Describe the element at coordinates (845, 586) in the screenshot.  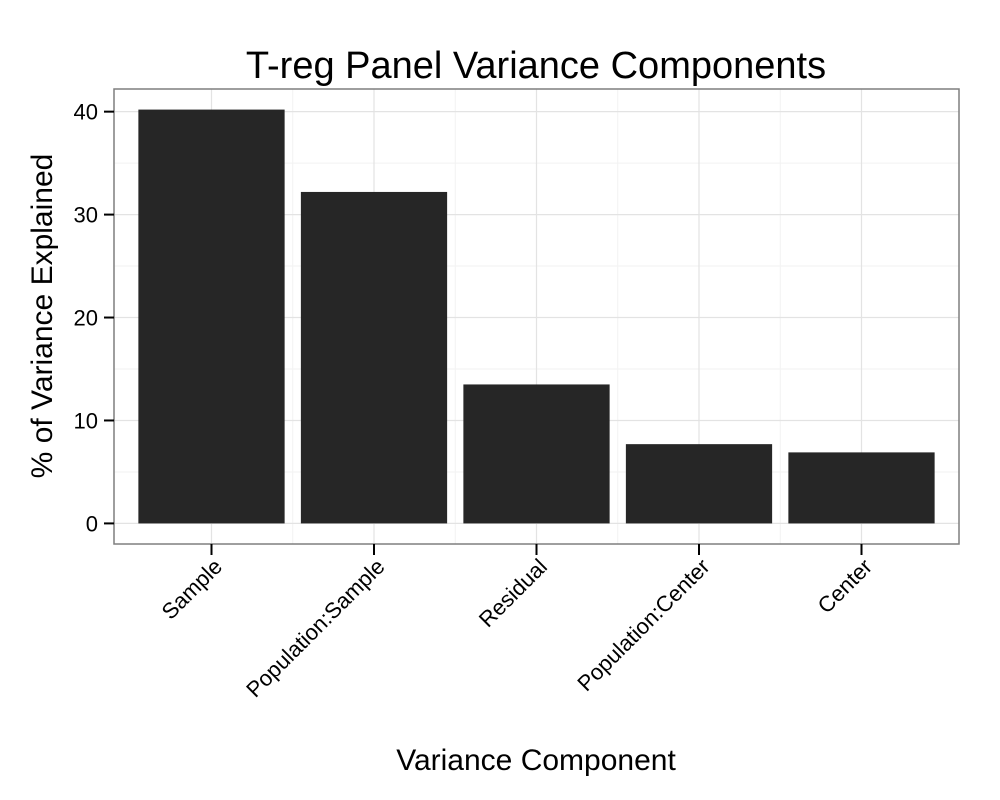
I see `x-tick-label: Center` at that location.